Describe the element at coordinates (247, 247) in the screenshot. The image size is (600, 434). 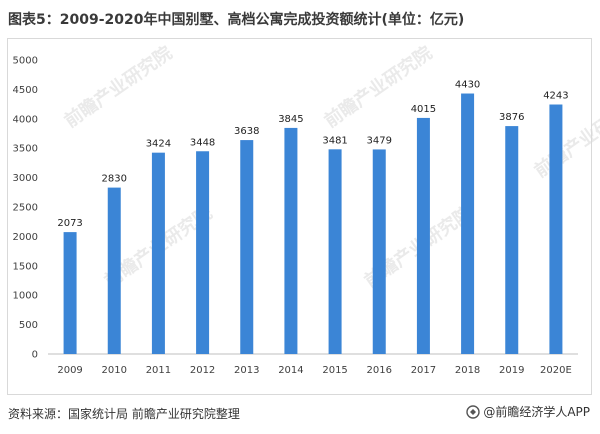
I see `bar-2013` at that location.